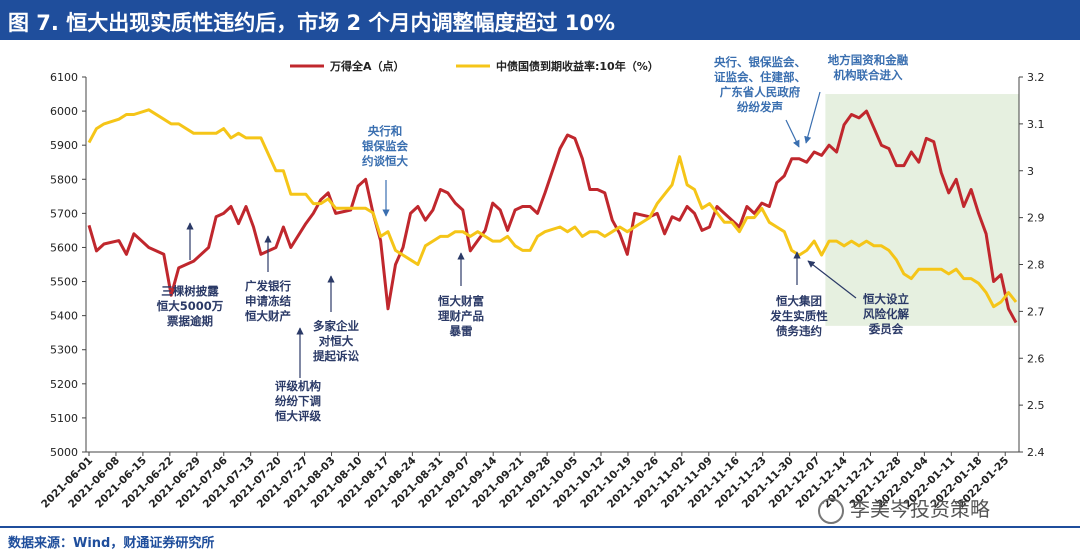 This screenshot has height=553, width=1080. What do you see at coordinates (799, 331) in the screenshot?
I see `annotation-text: 债务违约` at bounding box center [799, 331].